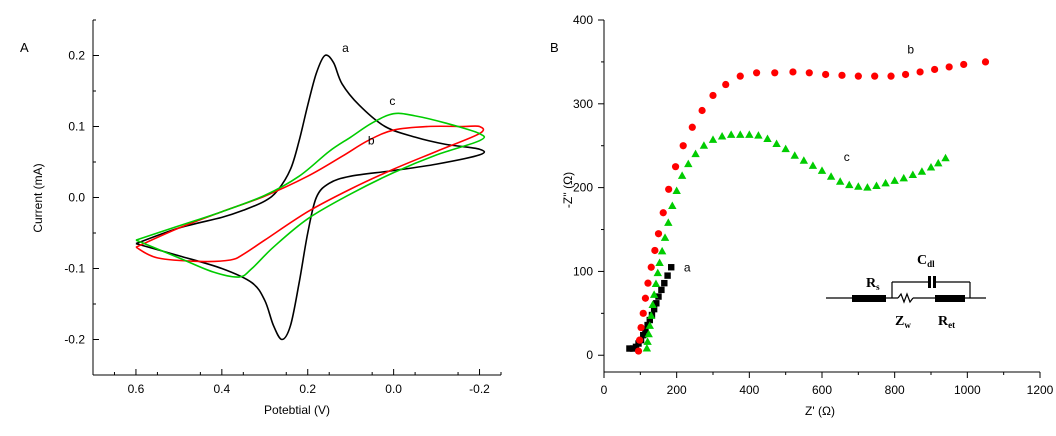 The height and width of the screenshot is (436, 1056). Describe the element at coordinates (926, 261) in the screenshot. I see `circuit-label-cdl: Cdl` at that location.